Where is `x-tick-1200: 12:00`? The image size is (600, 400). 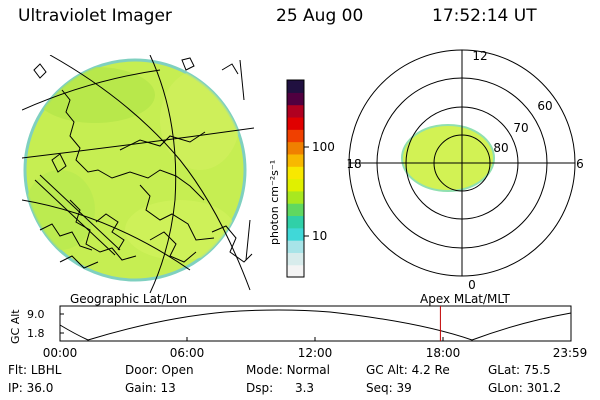 x-tick-1200: 12:00 is located at coordinates (315, 353).